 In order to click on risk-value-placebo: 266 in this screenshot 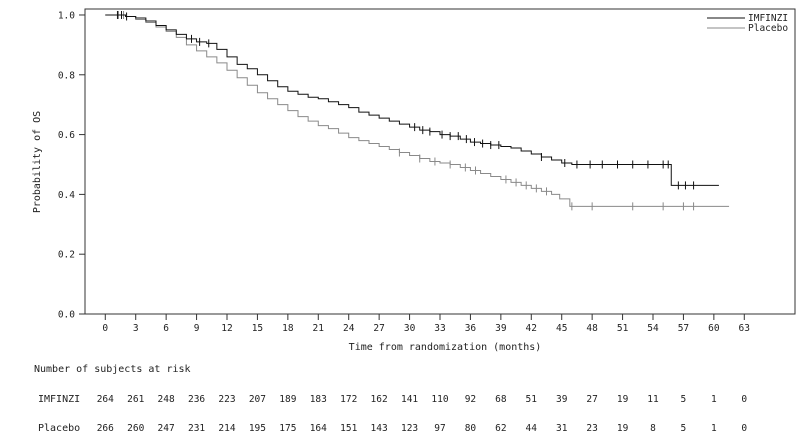, I will do `click(105, 428)`.